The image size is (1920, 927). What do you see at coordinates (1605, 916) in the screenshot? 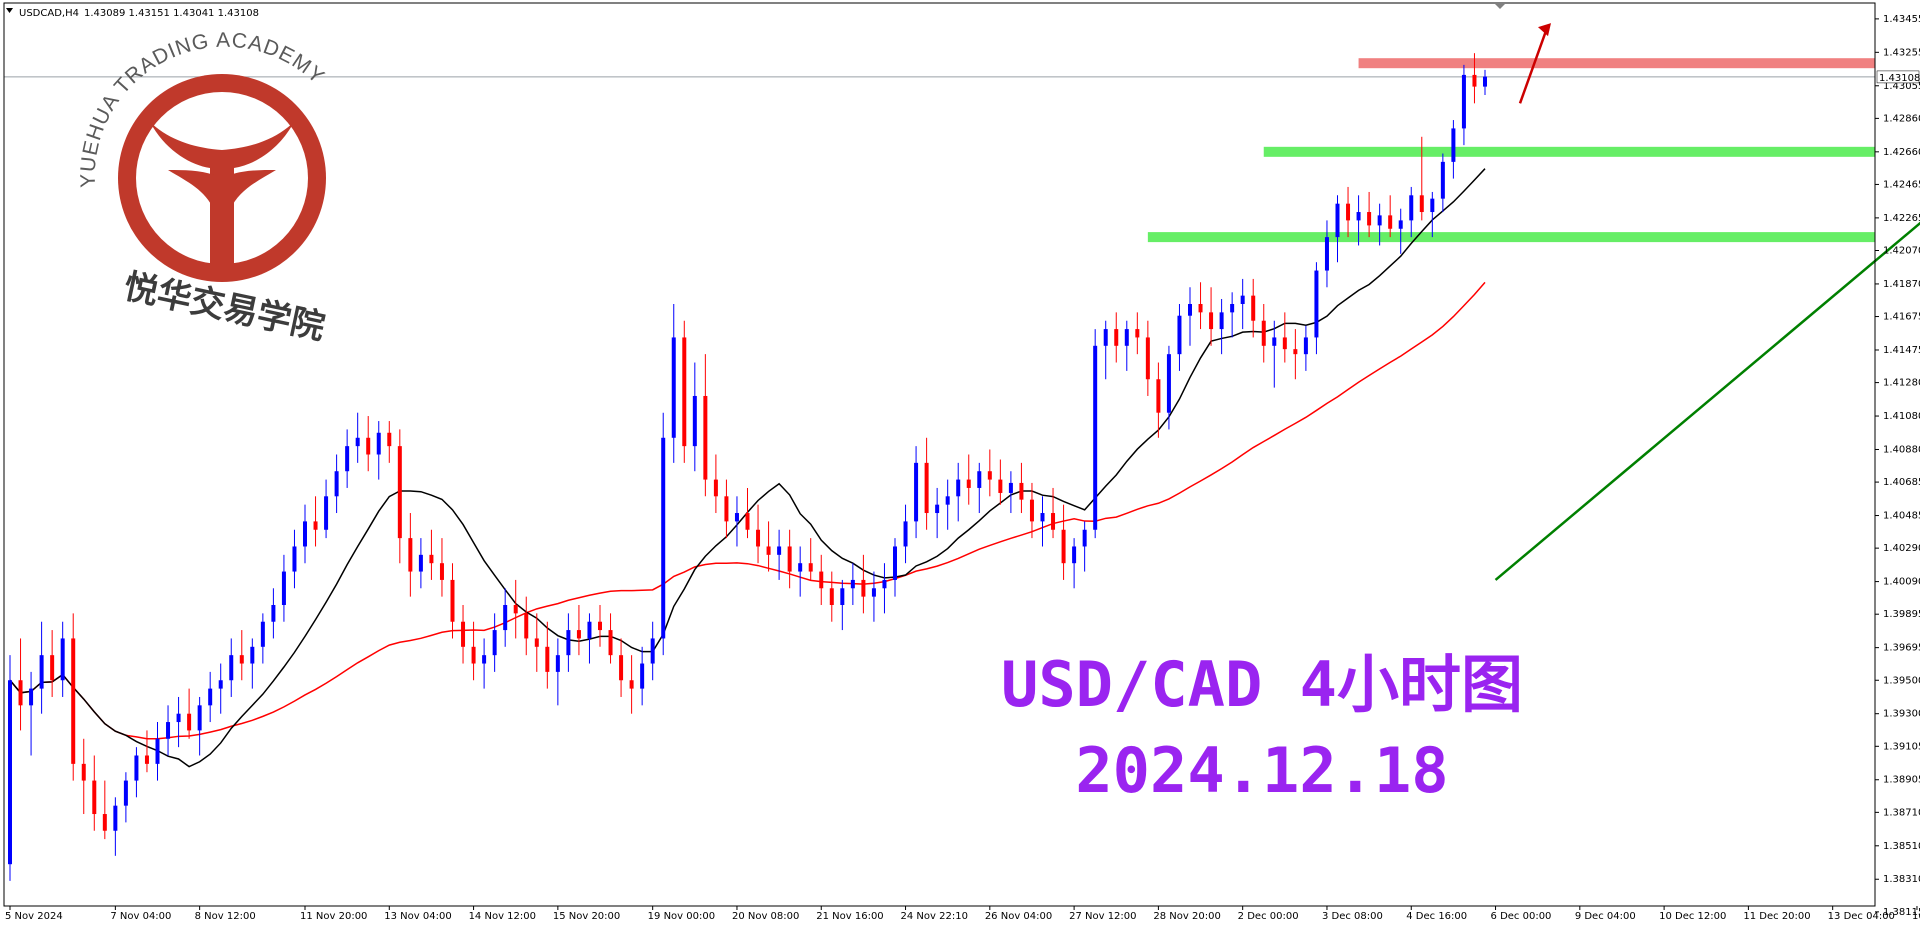
I see `x-tick-label: 9 Dec 04:00` at bounding box center [1605, 916].